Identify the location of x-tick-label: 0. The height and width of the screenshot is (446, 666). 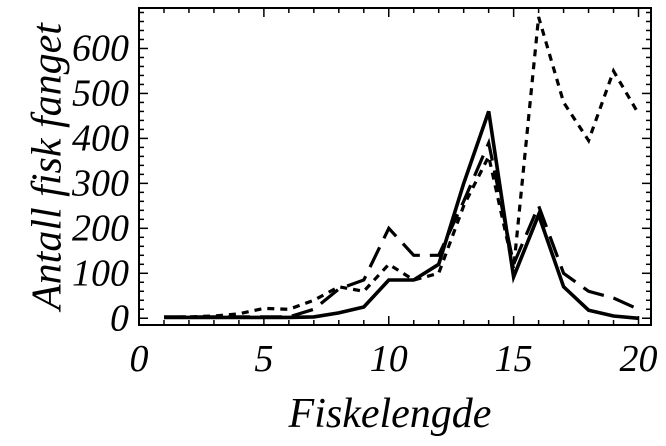
(139, 359).